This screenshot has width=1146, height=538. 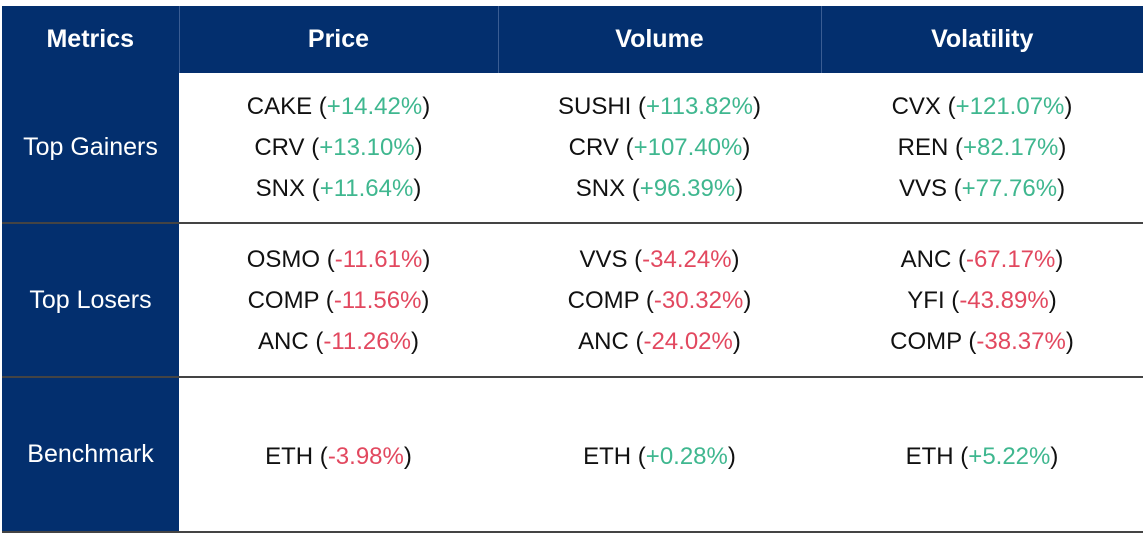 I want to click on token-entry: COMP (-30.32%), so click(x=659, y=300).